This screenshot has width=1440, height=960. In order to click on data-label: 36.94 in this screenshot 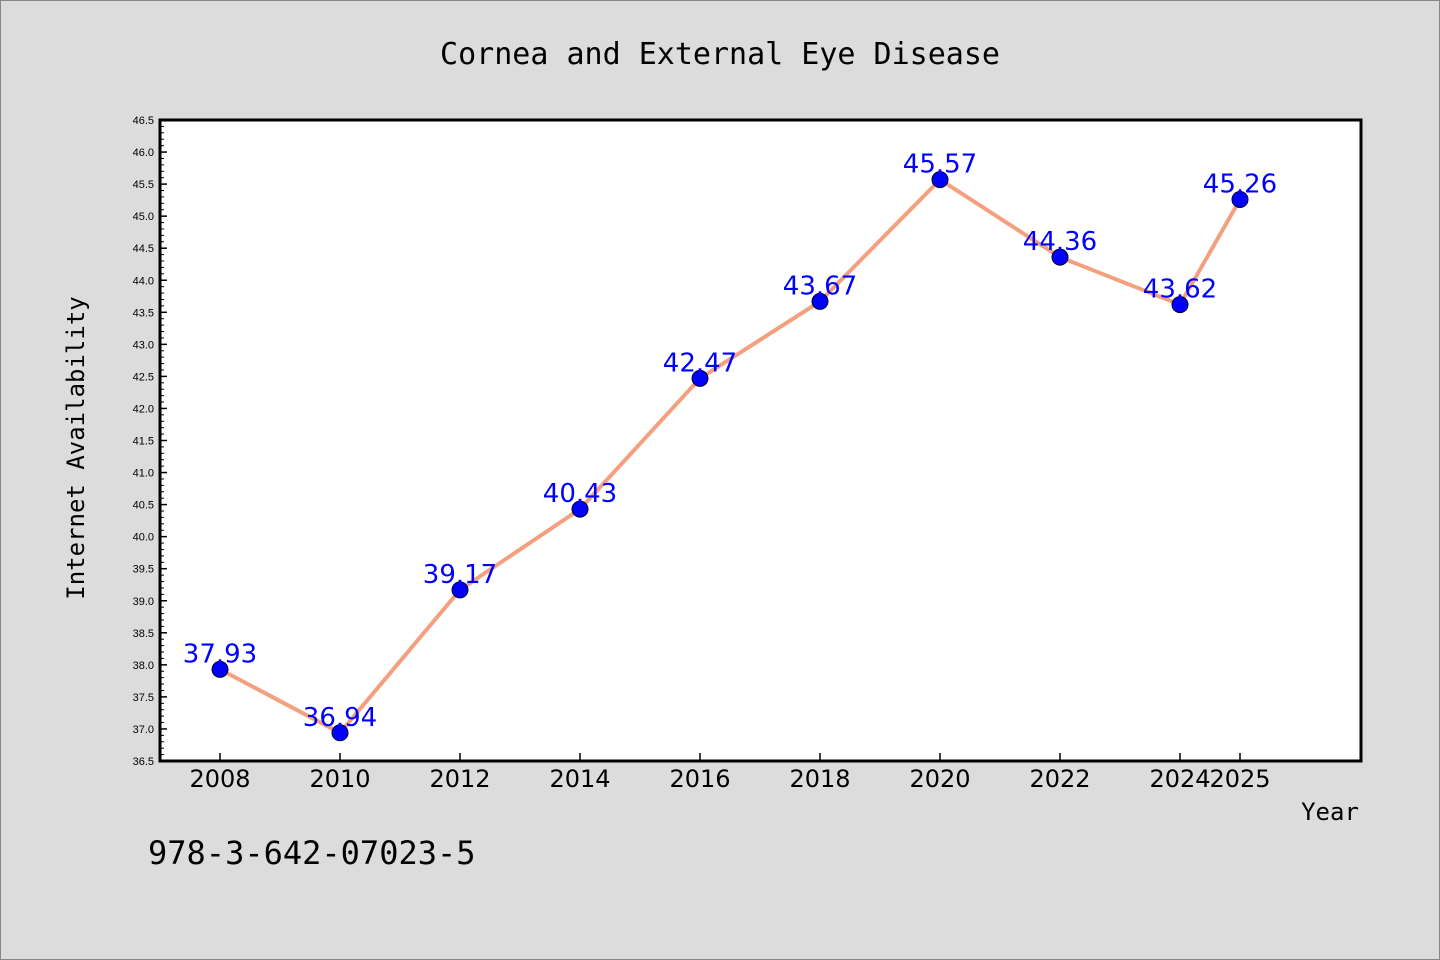, I will do `click(340, 718)`.